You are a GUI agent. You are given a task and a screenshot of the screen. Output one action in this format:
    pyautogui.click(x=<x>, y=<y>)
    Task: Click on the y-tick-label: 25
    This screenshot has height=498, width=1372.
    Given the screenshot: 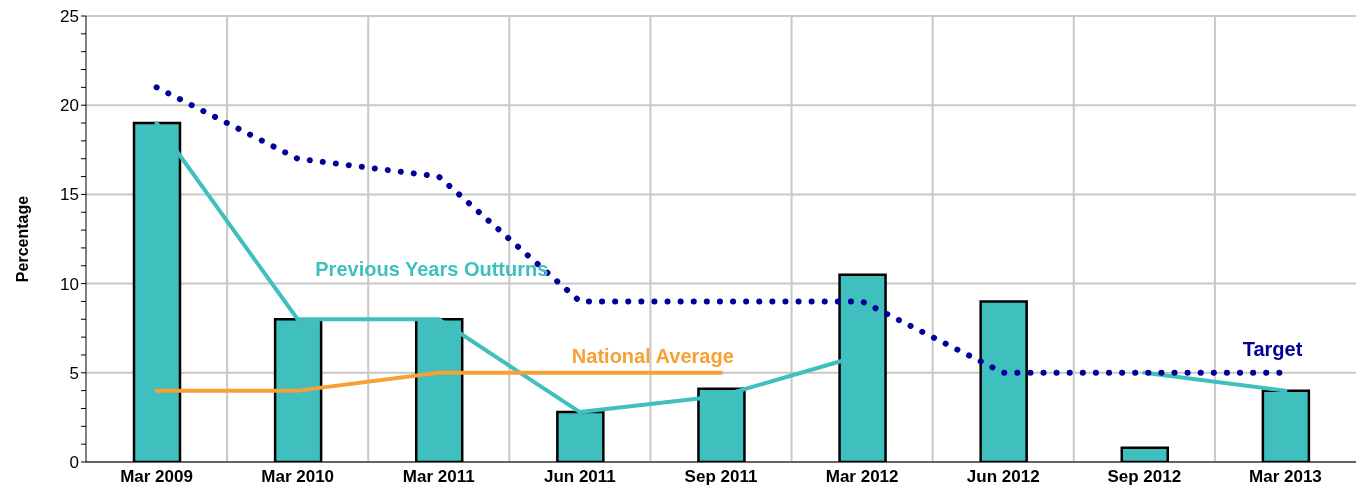 What is the action you would take?
    pyautogui.click(x=69, y=17)
    